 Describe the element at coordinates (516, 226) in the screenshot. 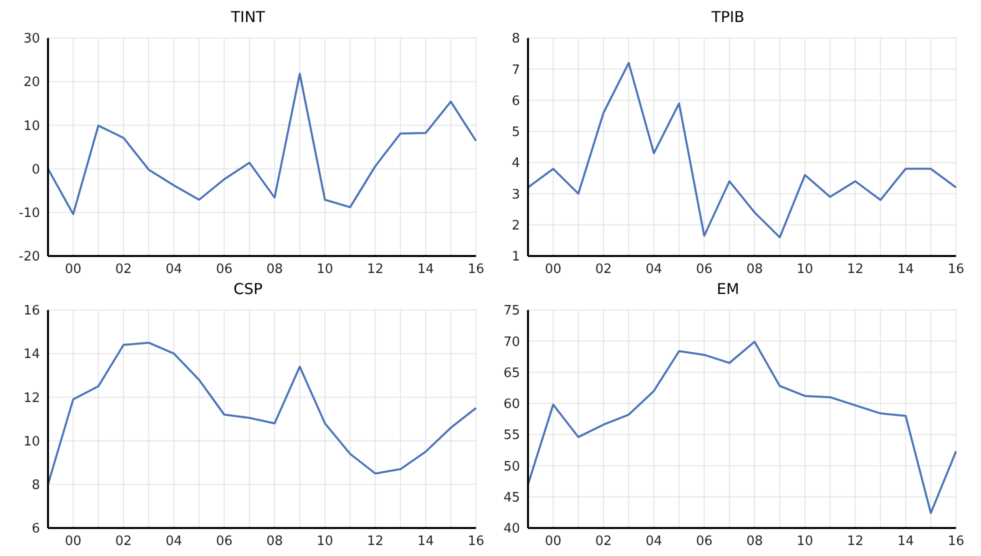

I see `y-tick-label: 2` at that location.